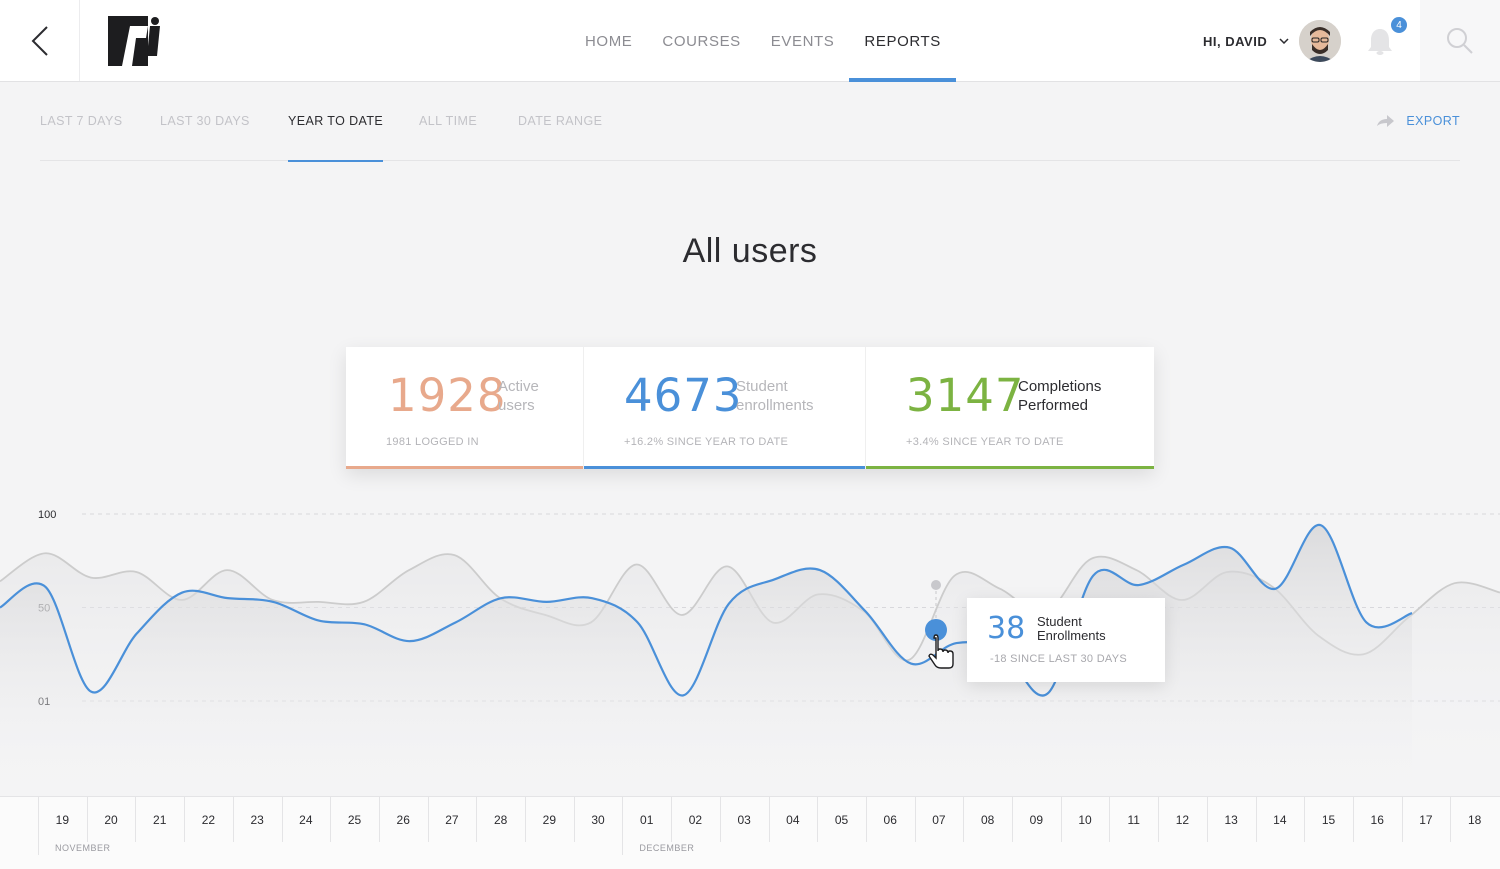  Describe the element at coordinates (667, 848) in the screenshot. I see `month-label: DECEMBER` at that location.